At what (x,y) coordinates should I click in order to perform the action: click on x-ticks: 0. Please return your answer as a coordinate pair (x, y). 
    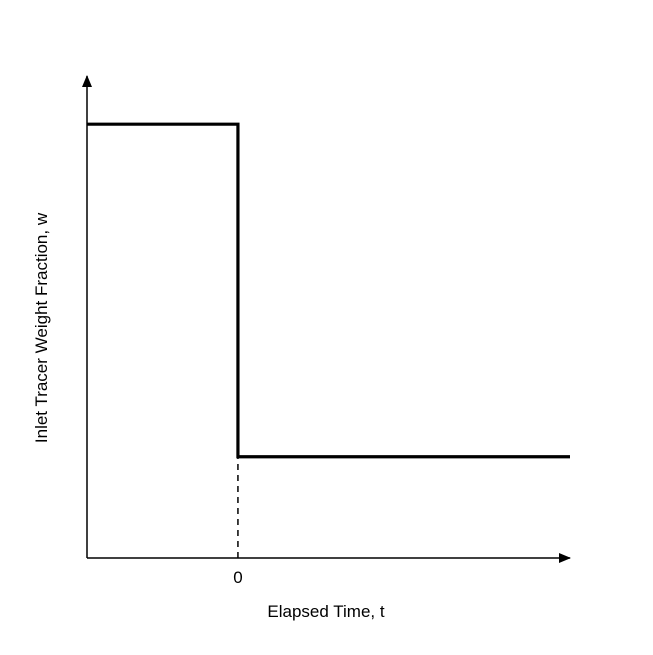
    Looking at the image, I should click on (237, 577).